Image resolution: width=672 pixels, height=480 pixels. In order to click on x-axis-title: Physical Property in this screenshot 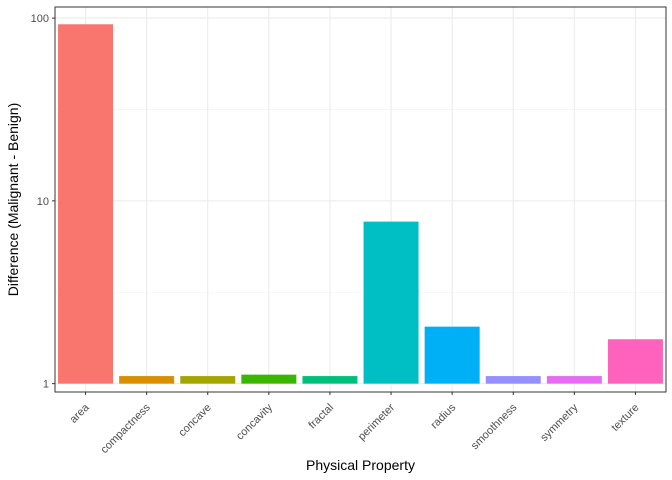, I will do `click(360, 465)`.